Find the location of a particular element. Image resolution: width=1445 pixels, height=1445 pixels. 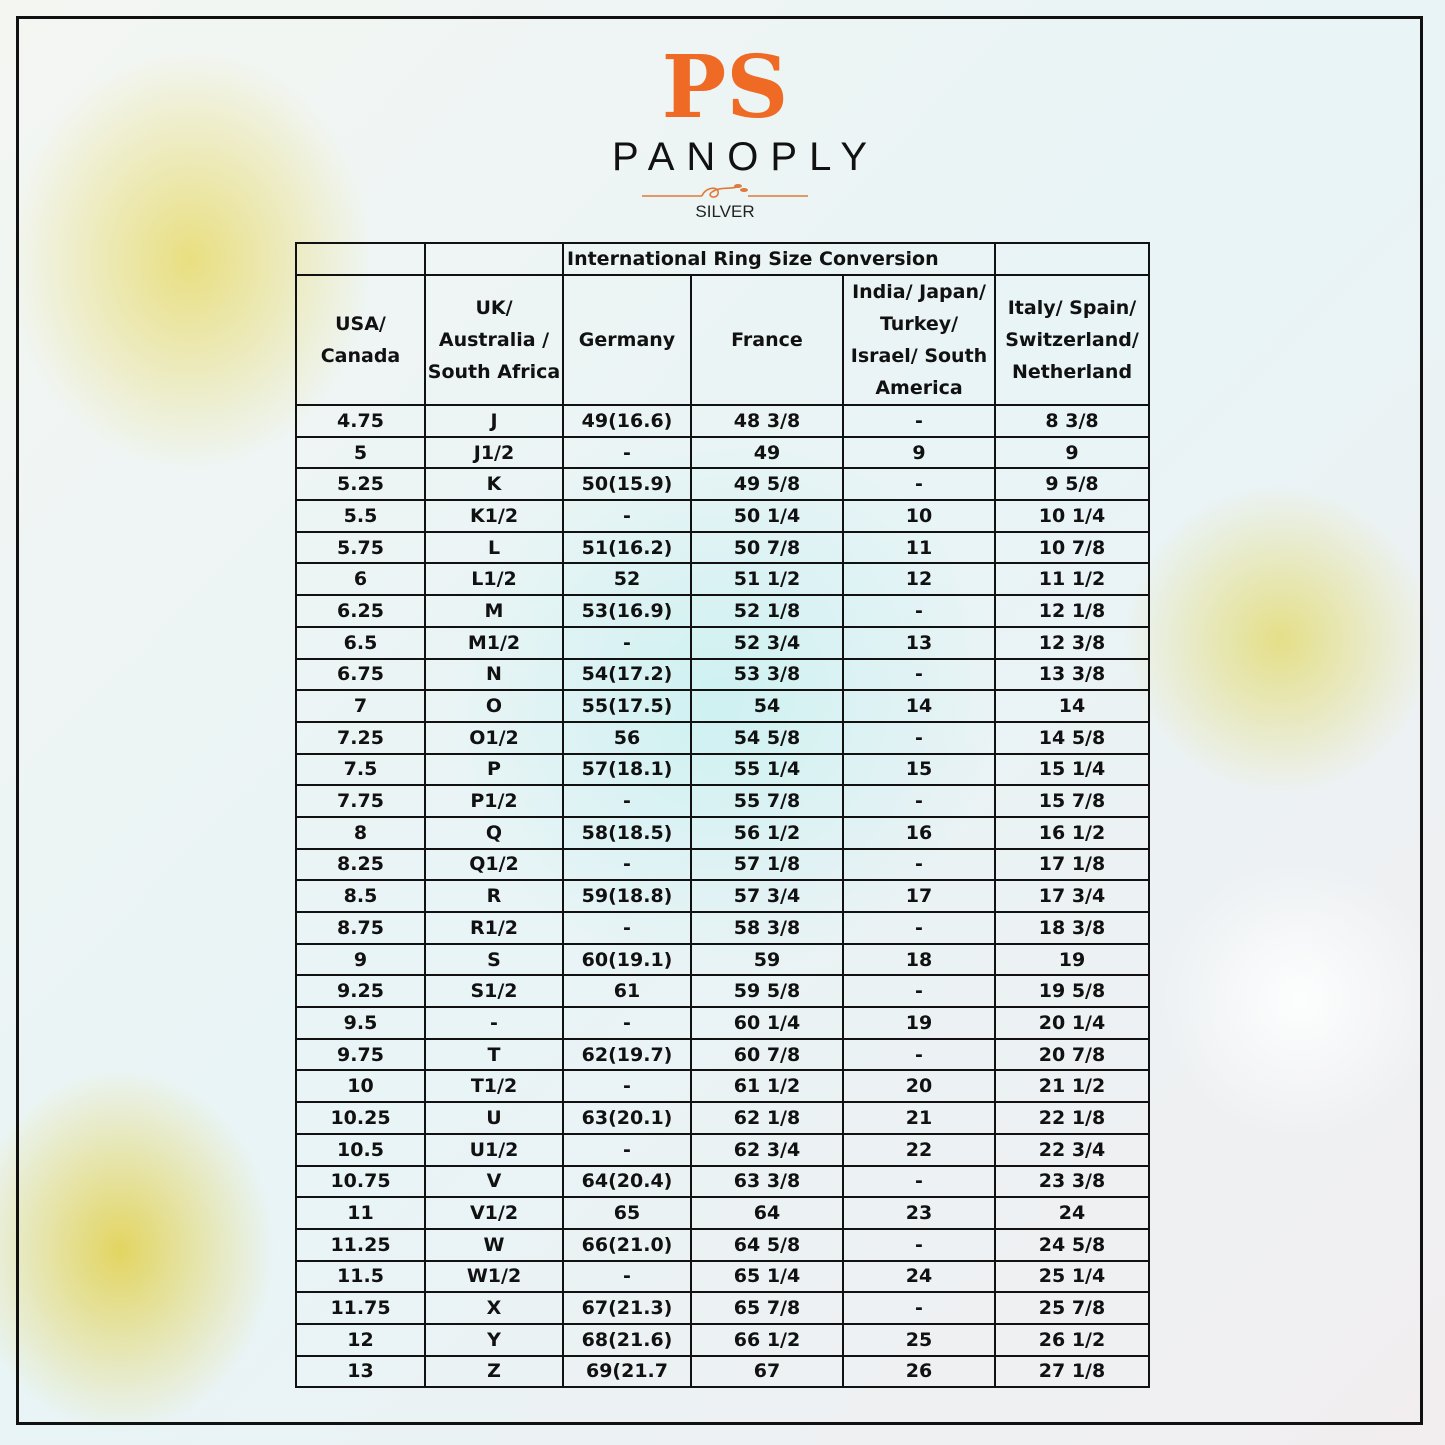

title-row: International Ring Size Conversion is located at coordinates (722, 259).